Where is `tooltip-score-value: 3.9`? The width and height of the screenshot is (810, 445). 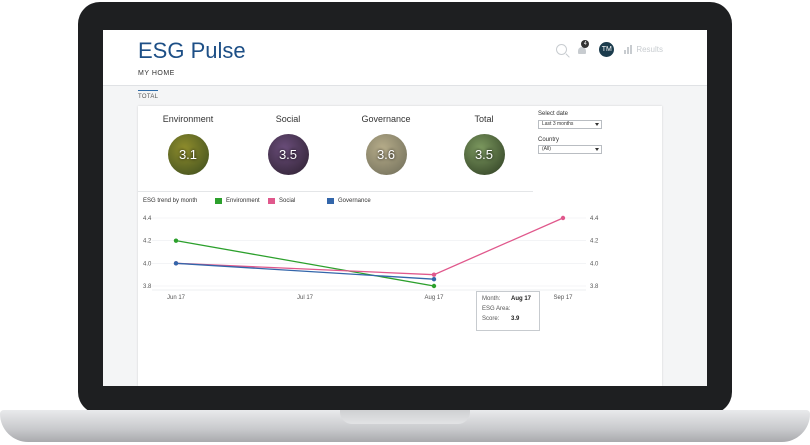 tooltip-score-value: 3.9 is located at coordinates (515, 319).